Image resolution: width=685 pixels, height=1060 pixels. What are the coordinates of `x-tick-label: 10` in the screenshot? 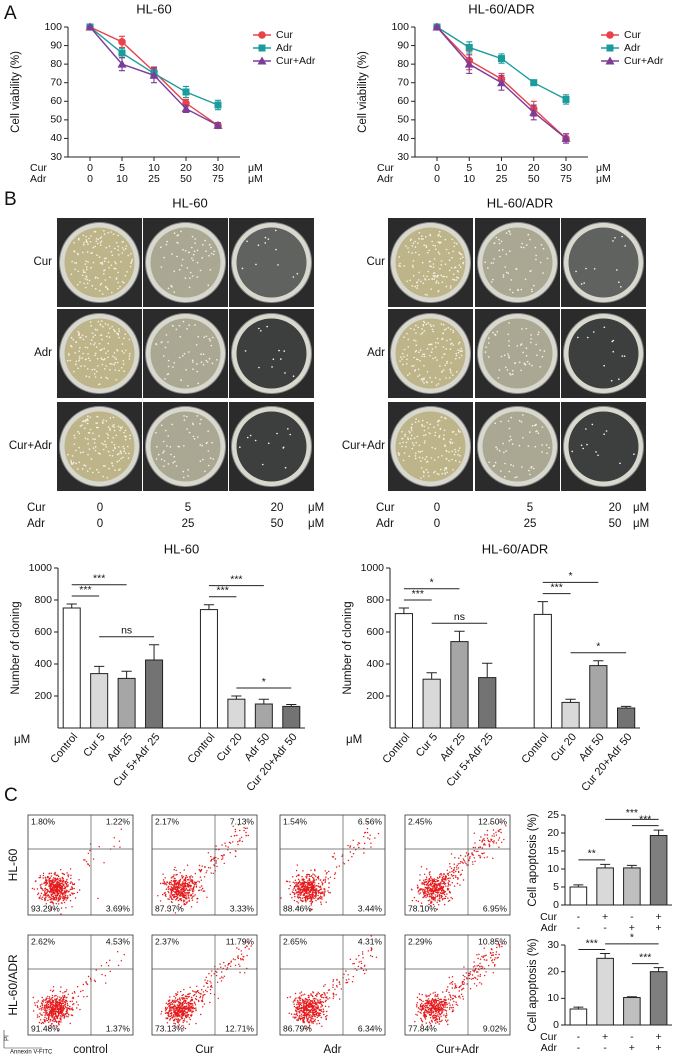 It's located at (469, 179).